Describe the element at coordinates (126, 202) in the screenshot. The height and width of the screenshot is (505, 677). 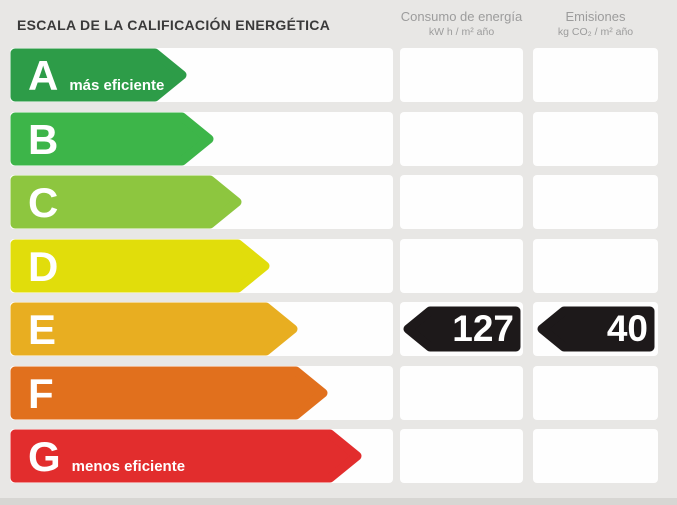
I see `rating-arrow-c-icon` at that location.